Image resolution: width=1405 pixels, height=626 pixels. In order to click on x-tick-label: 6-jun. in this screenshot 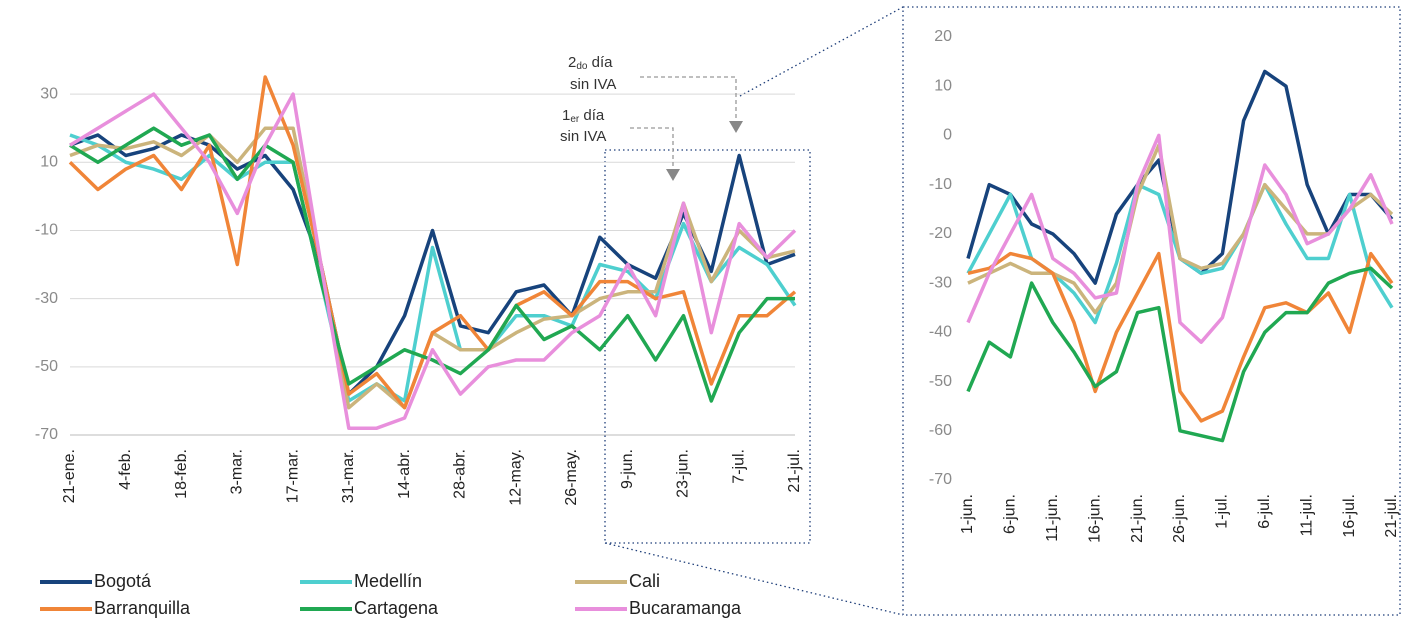, I will do `click(1010, 514)`.